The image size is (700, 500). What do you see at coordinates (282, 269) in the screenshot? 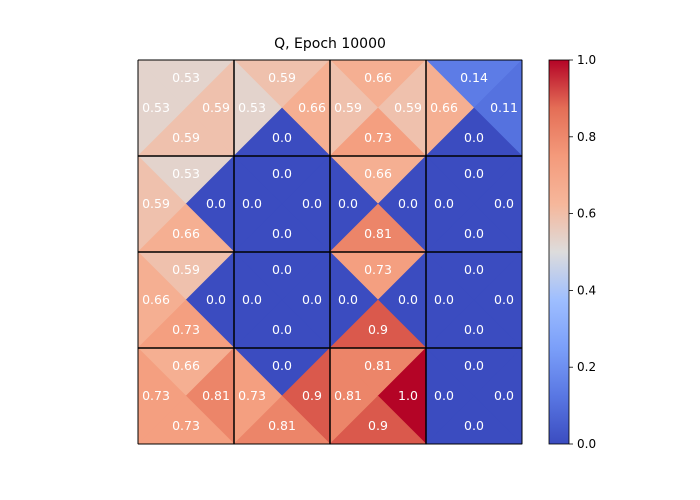
I see `q-label-r2-c1-top: 0.0` at bounding box center [282, 269].